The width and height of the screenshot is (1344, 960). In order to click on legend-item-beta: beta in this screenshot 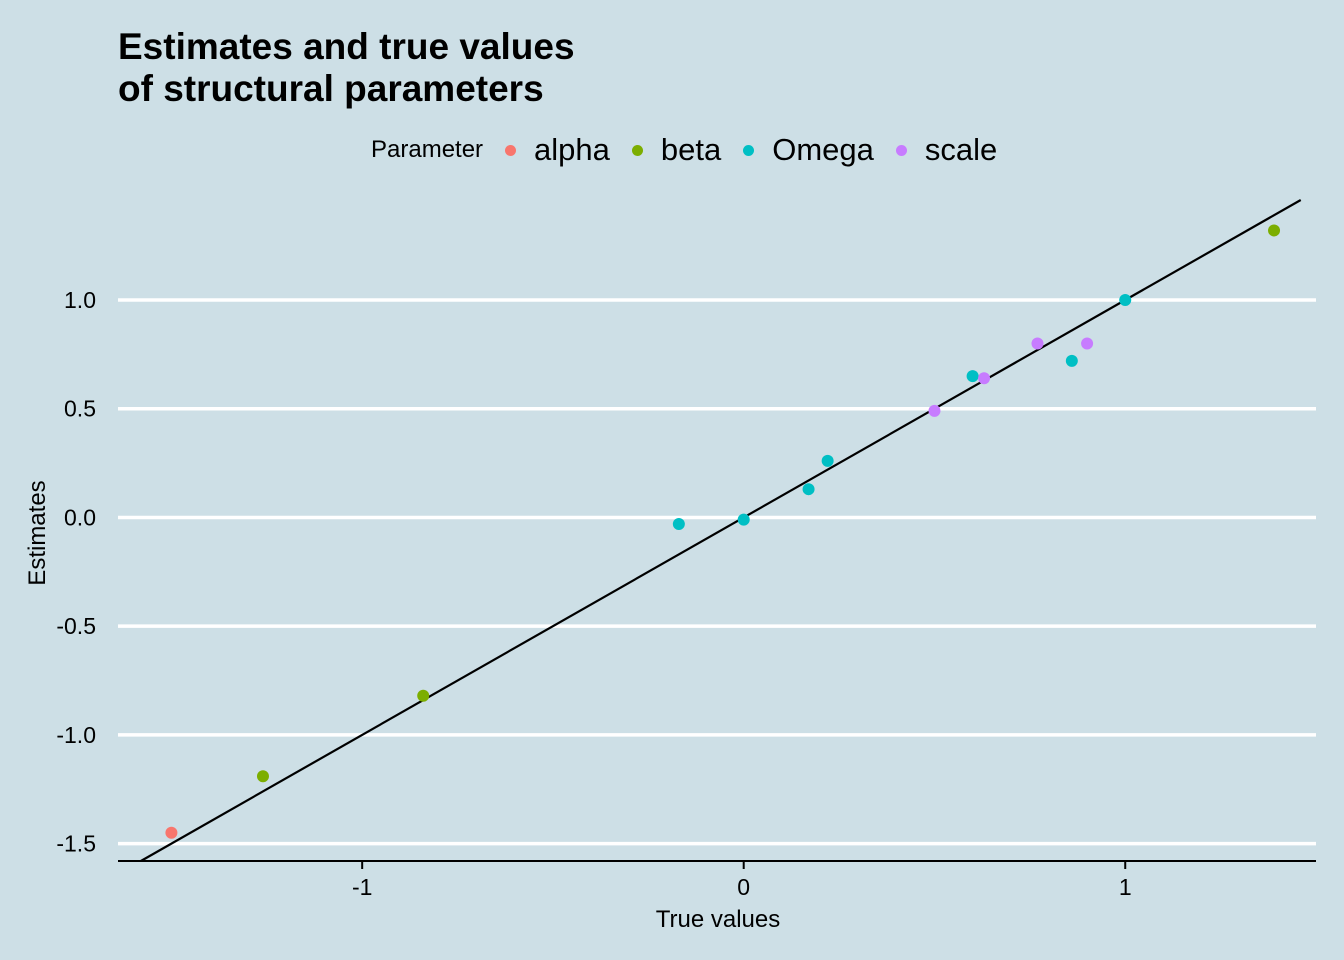, I will do `click(676, 150)`.